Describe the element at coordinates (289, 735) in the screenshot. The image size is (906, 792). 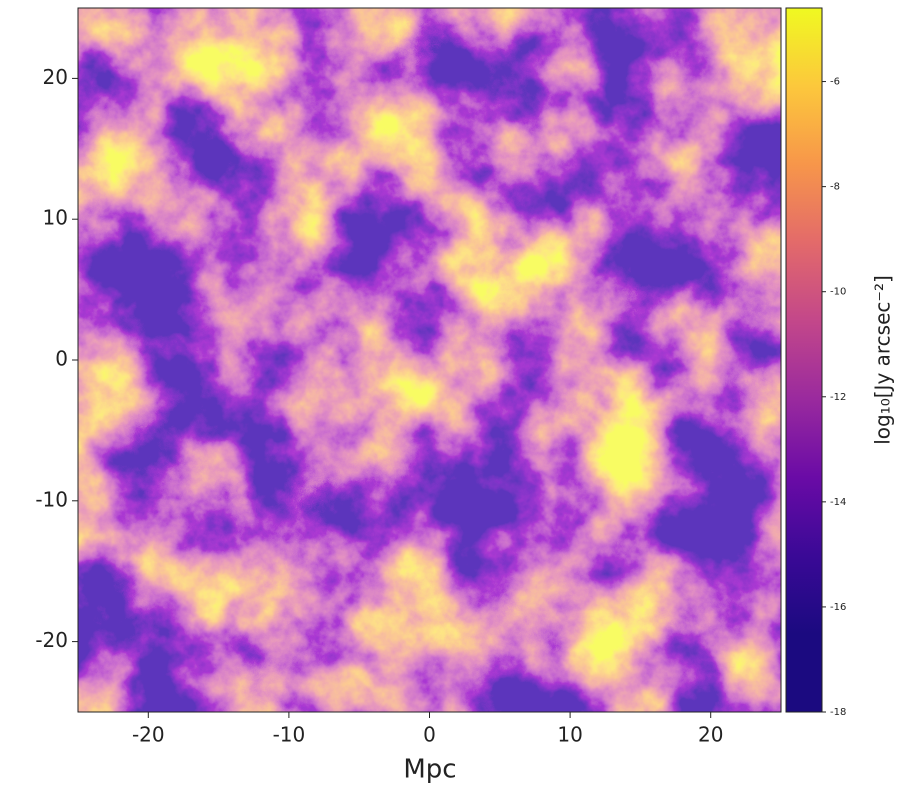
I see `x-tick-label: -10` at that location.